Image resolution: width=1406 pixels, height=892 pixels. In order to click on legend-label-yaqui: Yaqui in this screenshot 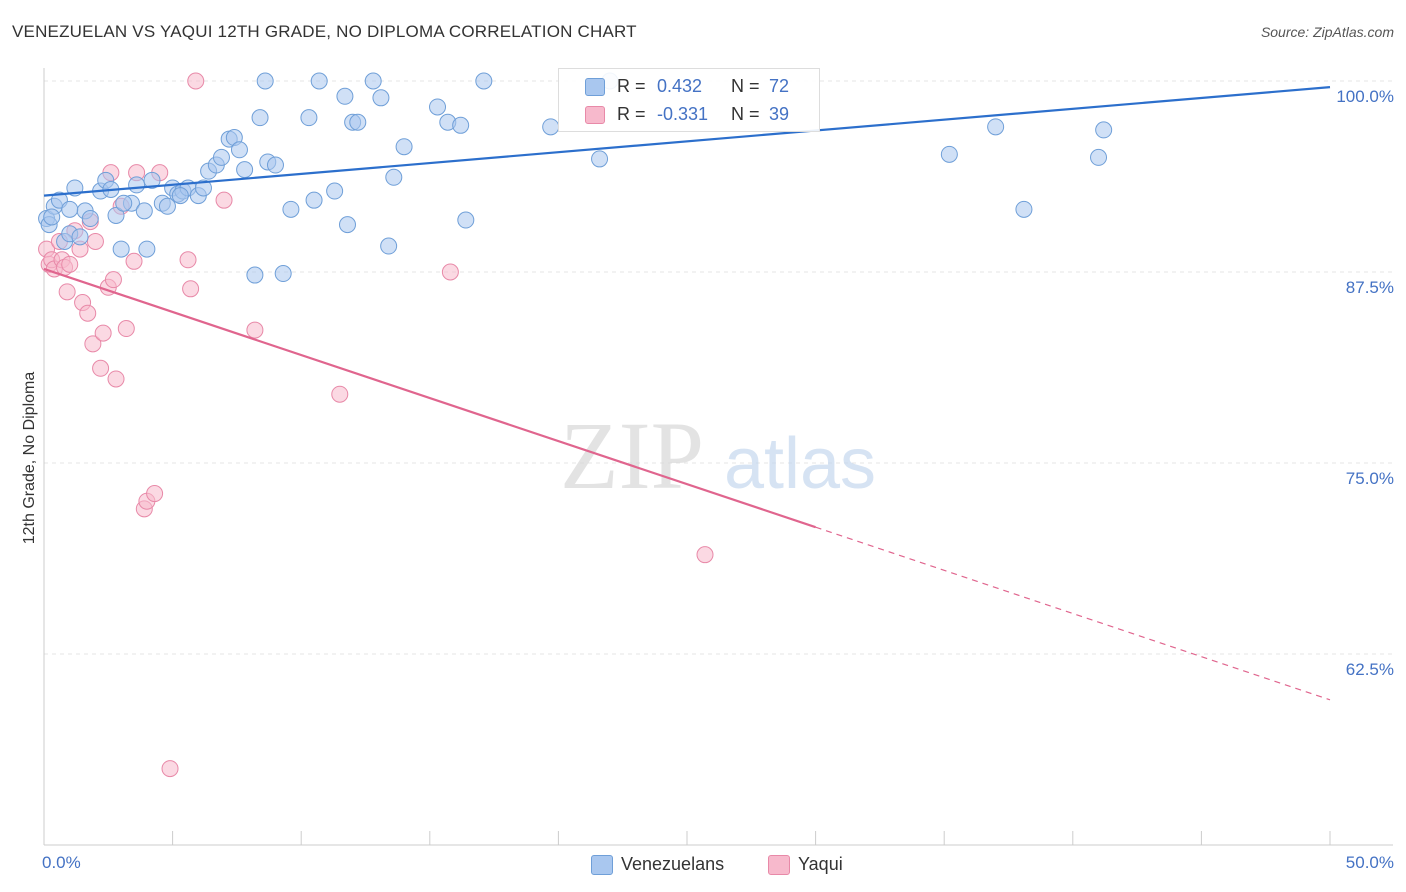, I will do `click(820, 864)`.